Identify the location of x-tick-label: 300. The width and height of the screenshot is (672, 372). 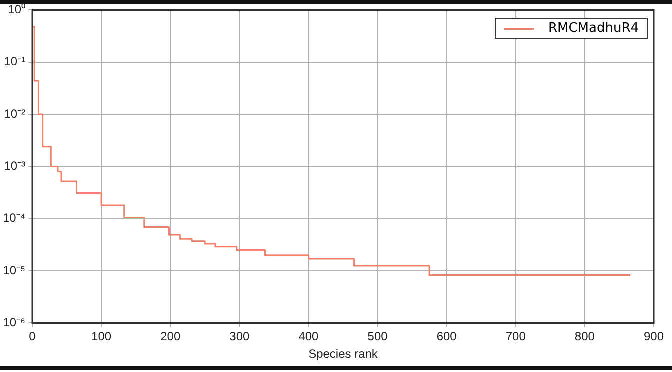
(240, 337).